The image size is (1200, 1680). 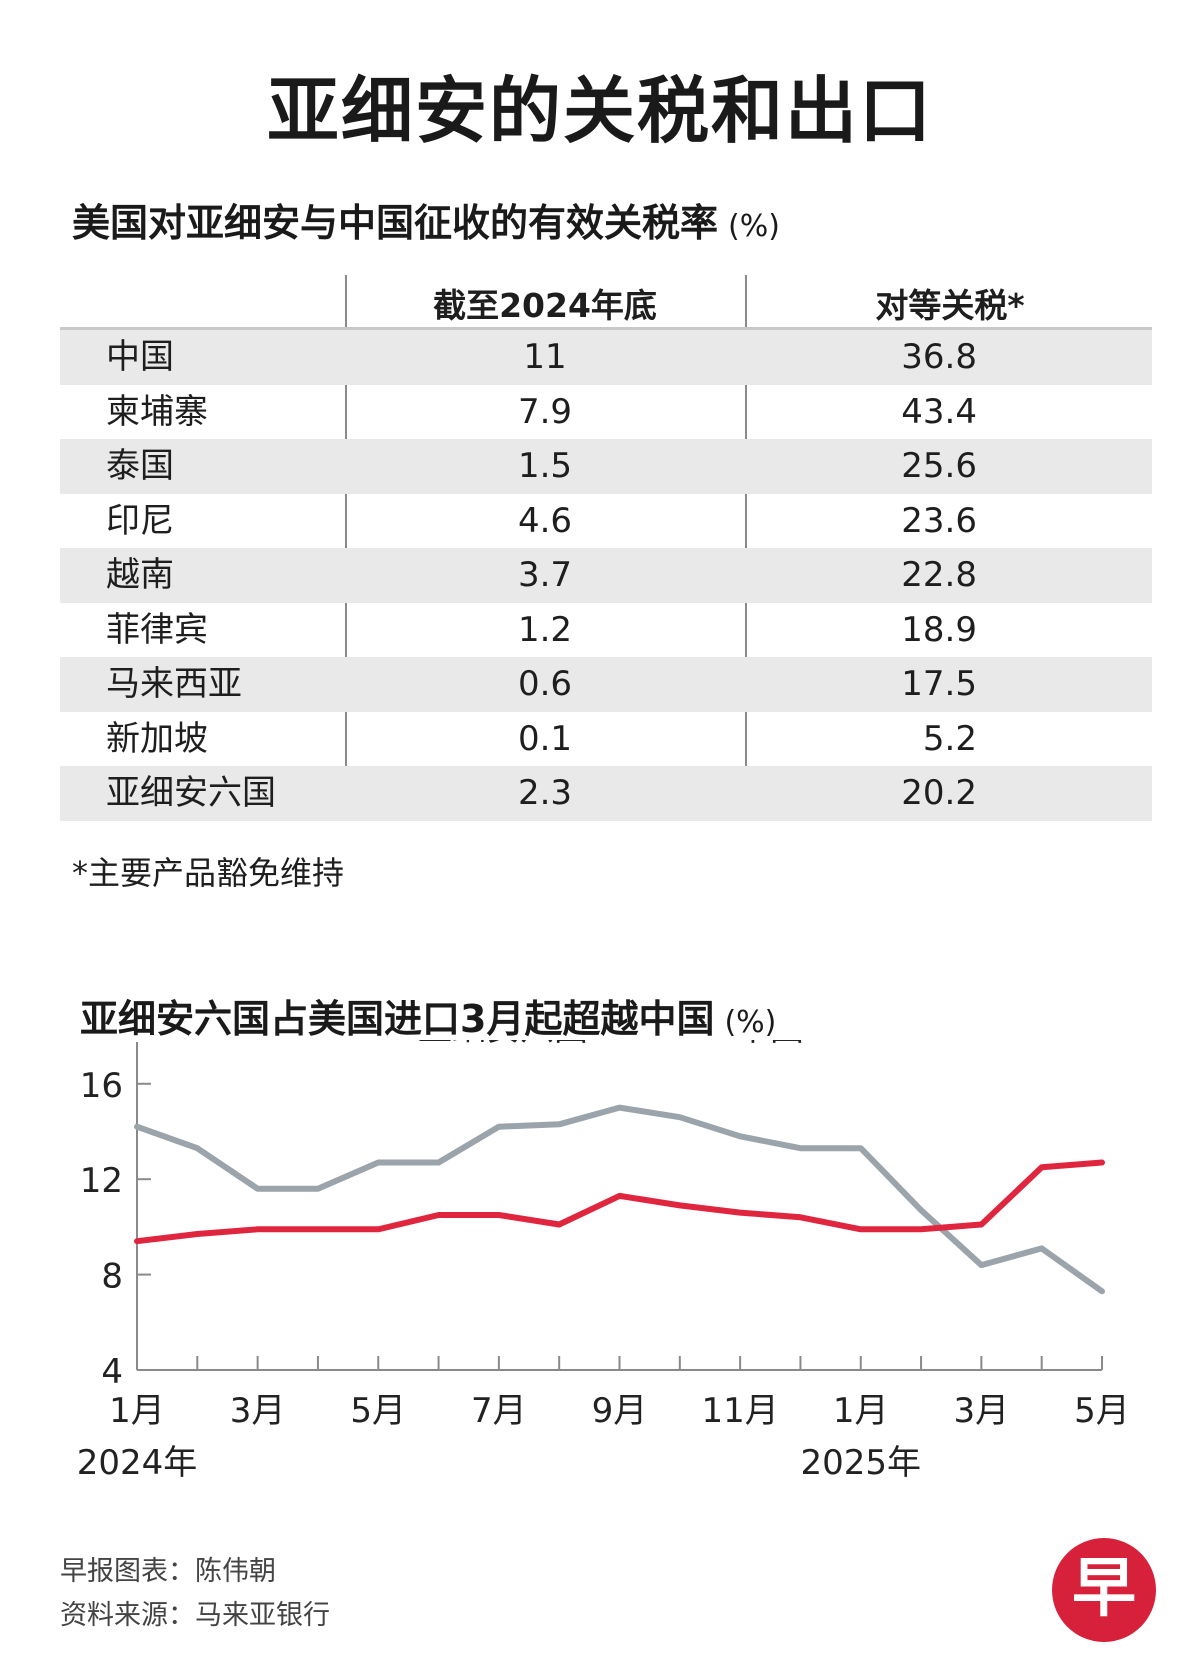 What do you see at coordinates (545, 305) in the screenshot?
I see `header-end2024: 截至2024年底` at bounding box center [545, 305].